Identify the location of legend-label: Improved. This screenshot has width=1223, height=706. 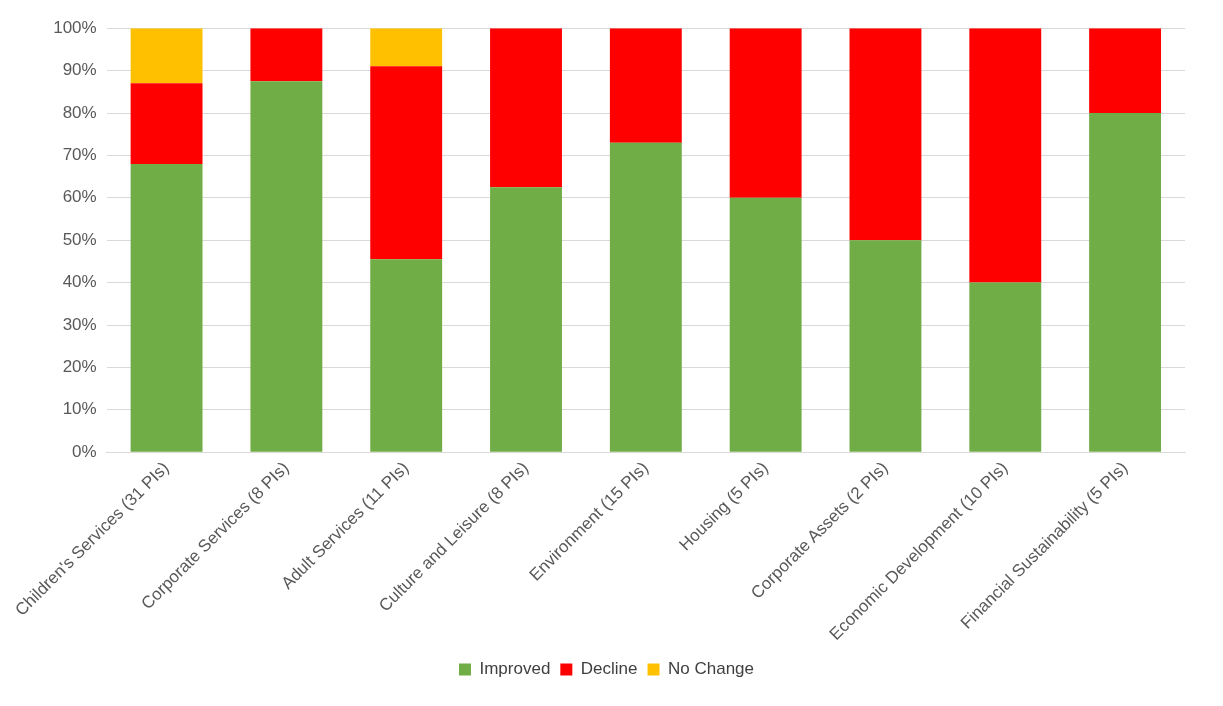
(515, 669).